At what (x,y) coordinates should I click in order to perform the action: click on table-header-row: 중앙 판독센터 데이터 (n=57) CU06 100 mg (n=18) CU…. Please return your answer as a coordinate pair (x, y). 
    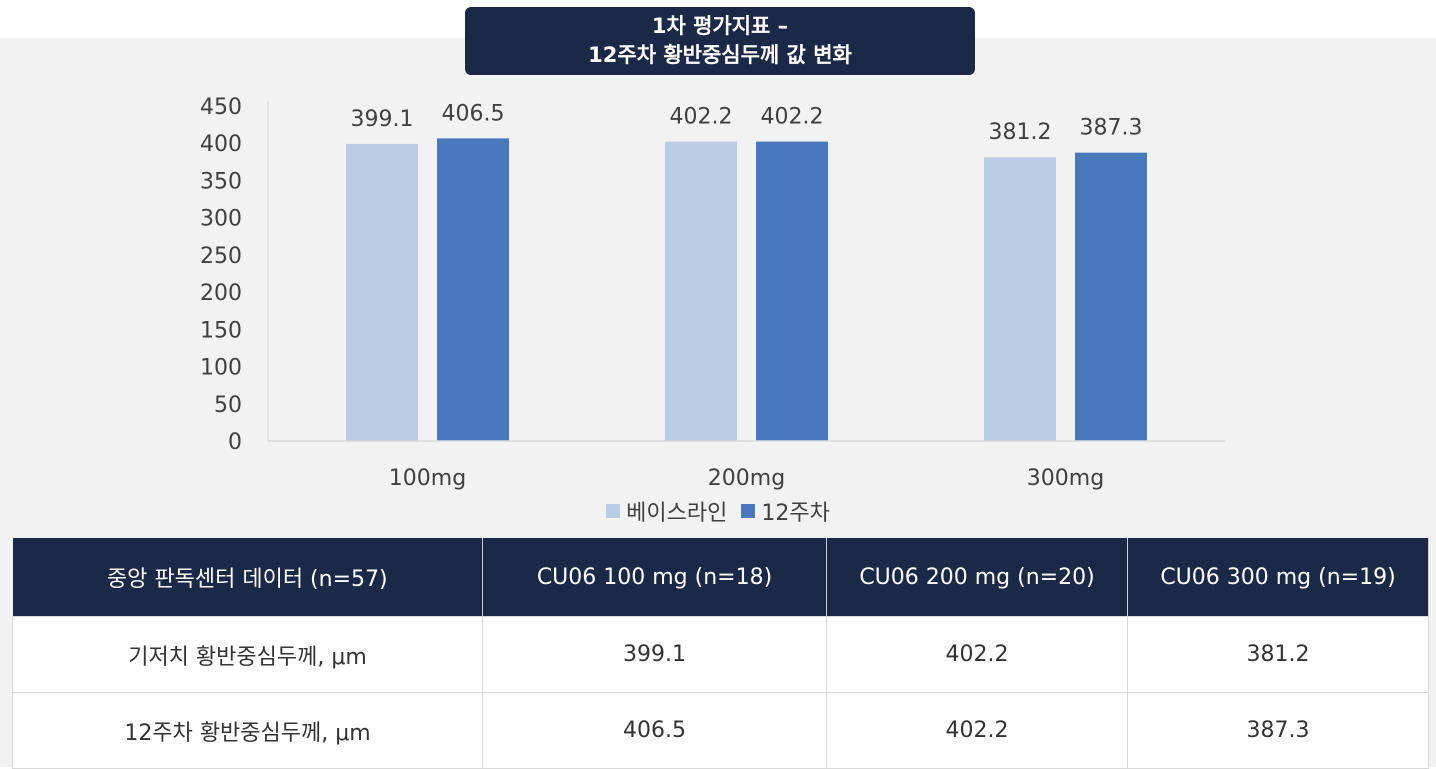
    Looking at the image, I should click on (720, 577).